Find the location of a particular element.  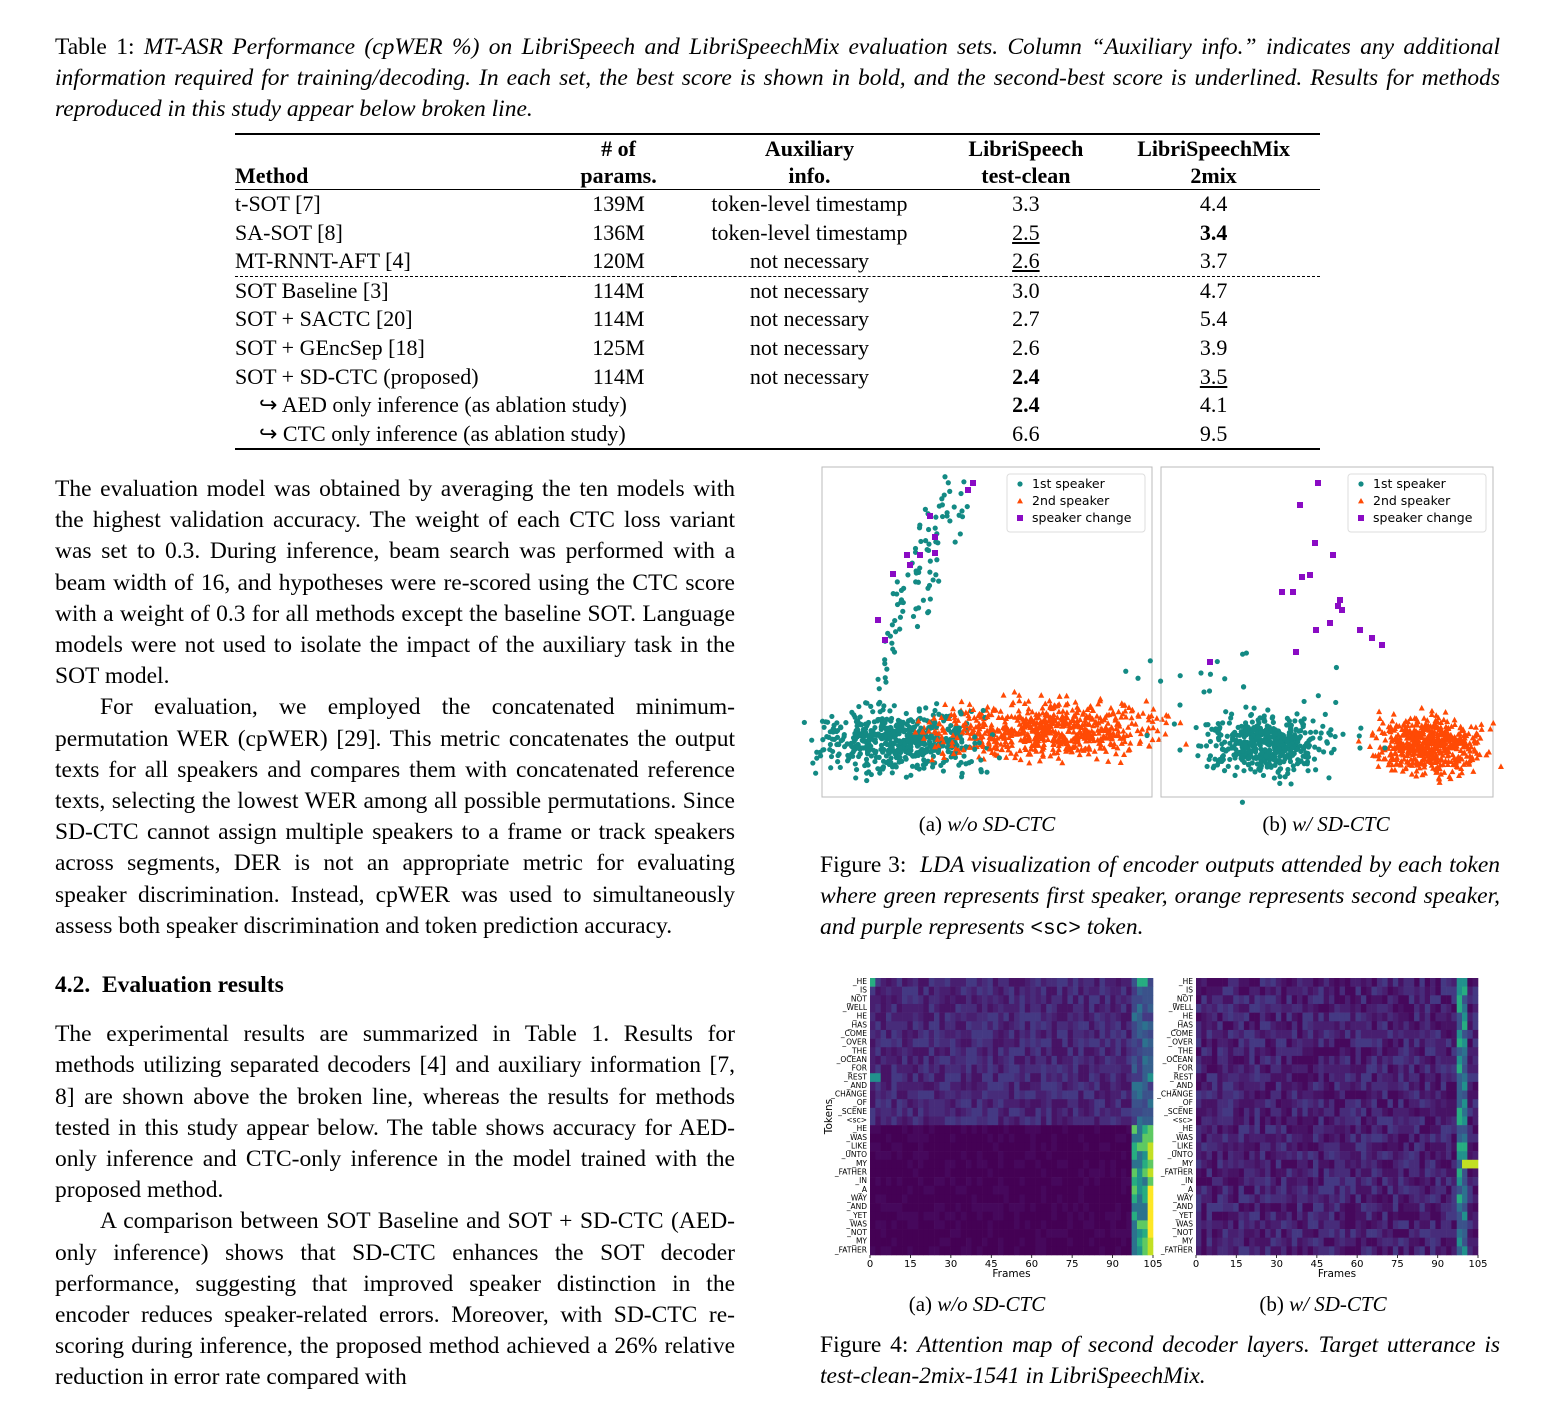

cell: 3.0 is located at coordinates (1026, 290).